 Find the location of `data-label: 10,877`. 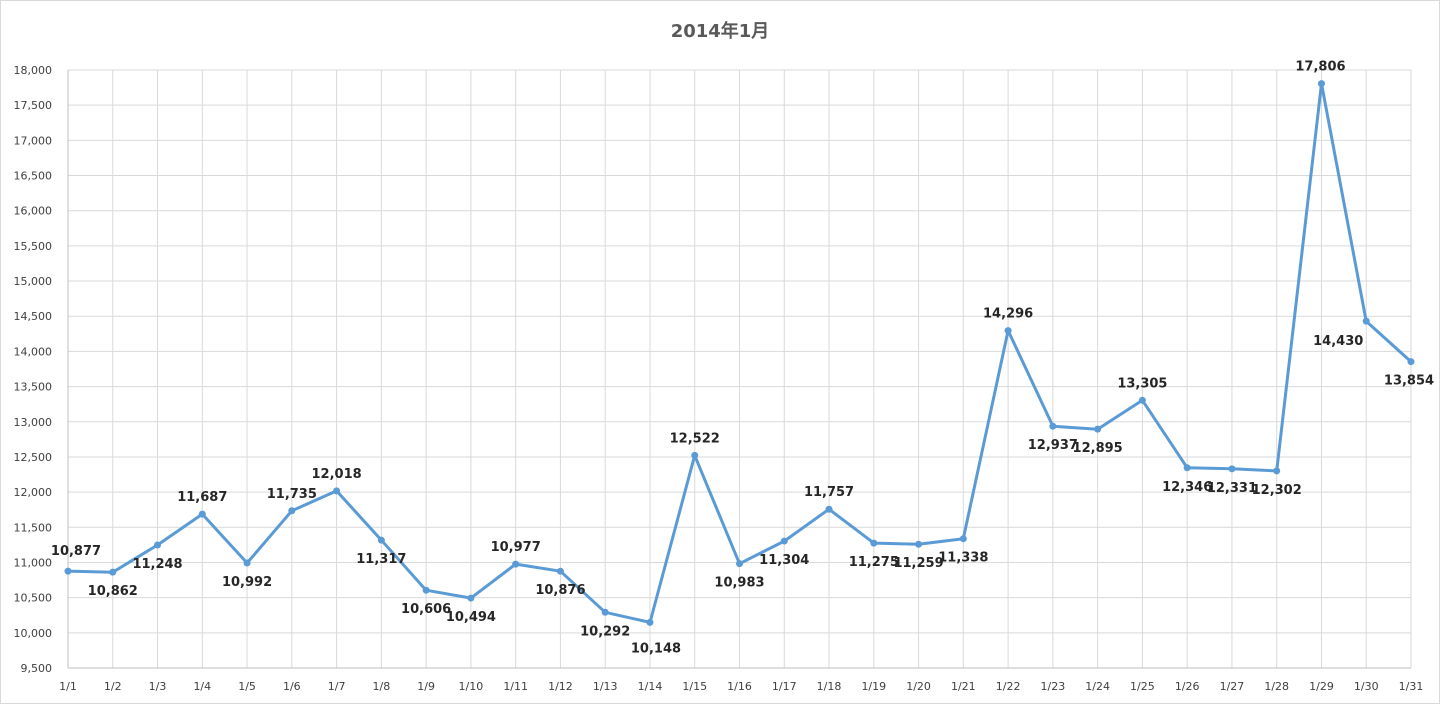

data-label: 10,877 is located at coordinates (76, 551).